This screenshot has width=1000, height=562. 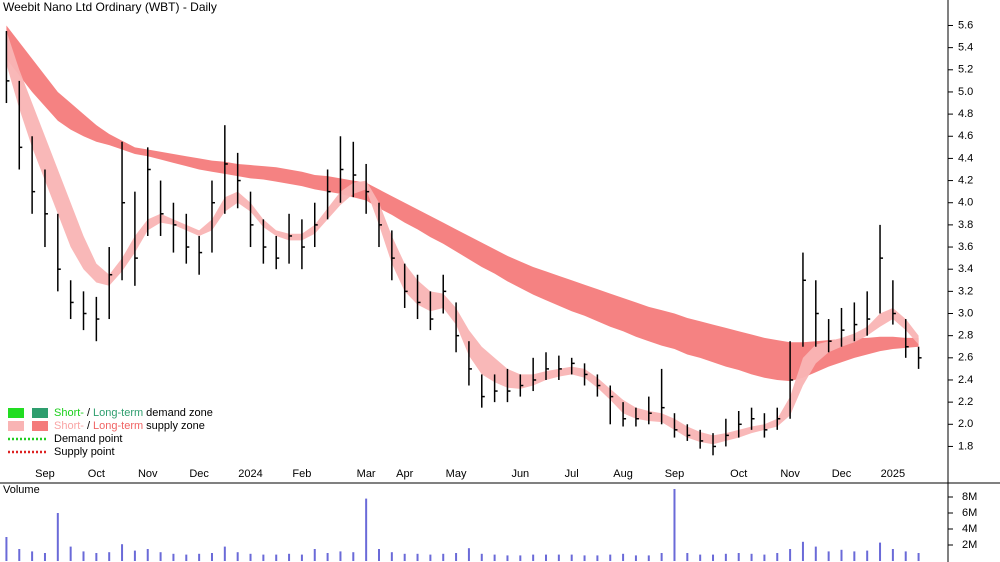 What do you see at coordinates (965, 92) in the screenshot?
I see `y-tick-label: 5.0` at bounding box center [965, 92].